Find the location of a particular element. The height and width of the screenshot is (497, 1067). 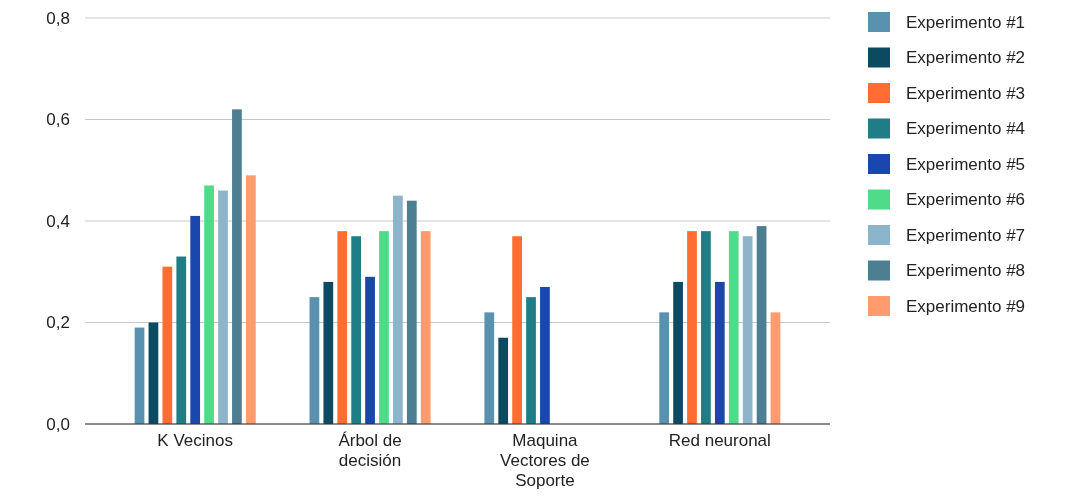

legend-label: Experimento #4 is located at coordinates (966, 129).